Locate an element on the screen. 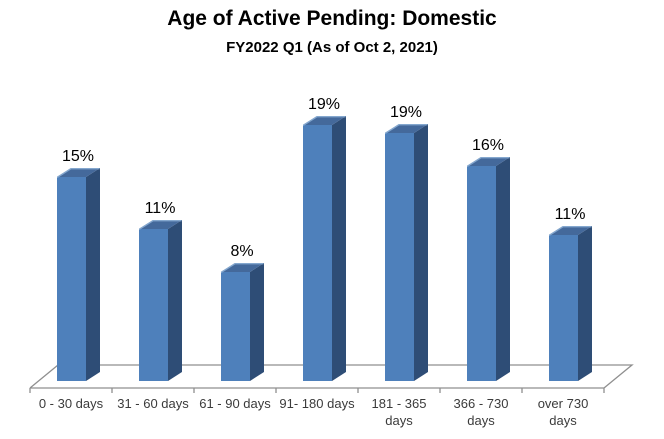 The height and width of the screenshot is (439, 664). x-axis-label: over 730 days is located at coordinates (563, 412).